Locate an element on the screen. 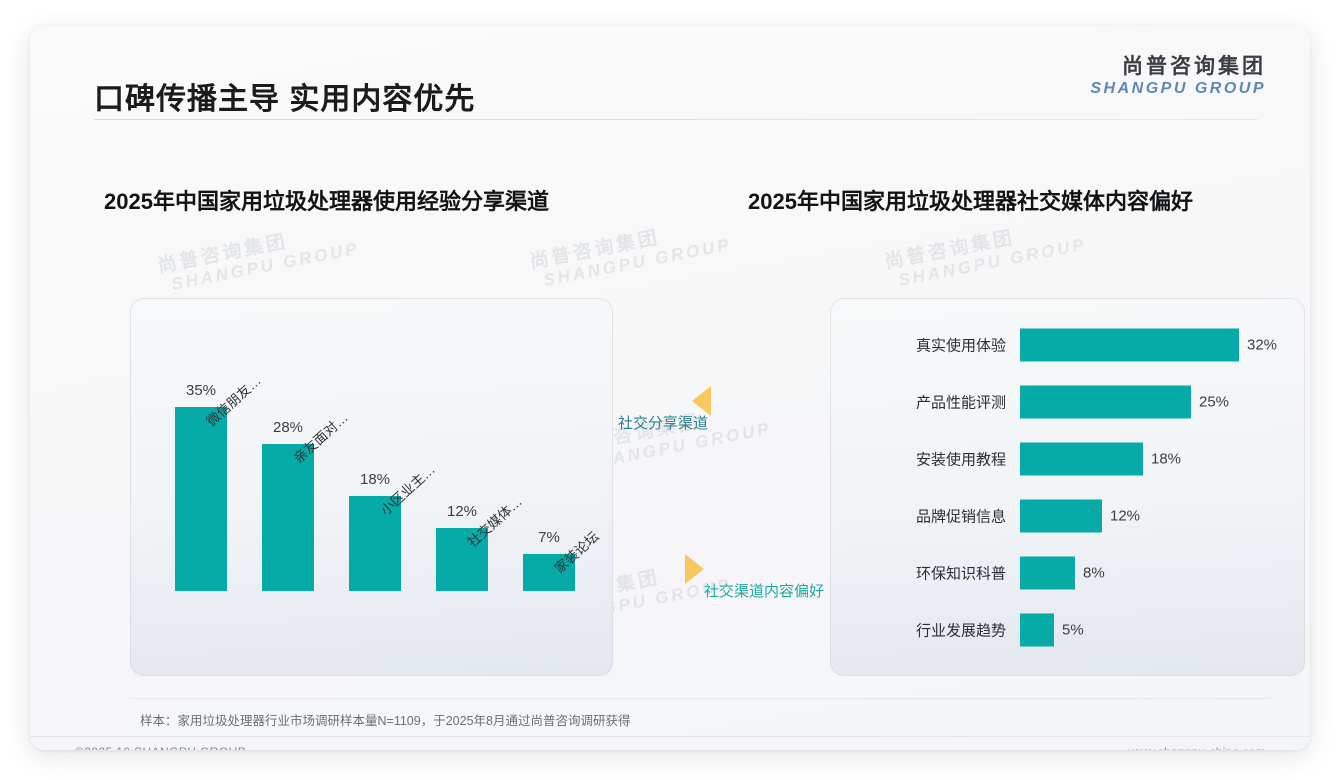 Image resolution: width=1340 pixels, height=780 pixels. footer-divider is located at coordinates (670, 736).